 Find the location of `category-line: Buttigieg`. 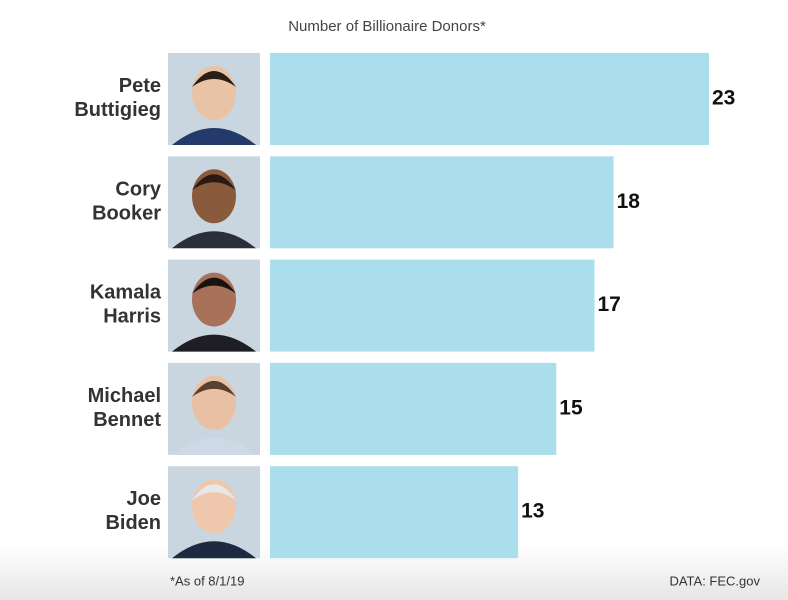

category-line: Buttigieg is located at coordinates (117, 110).